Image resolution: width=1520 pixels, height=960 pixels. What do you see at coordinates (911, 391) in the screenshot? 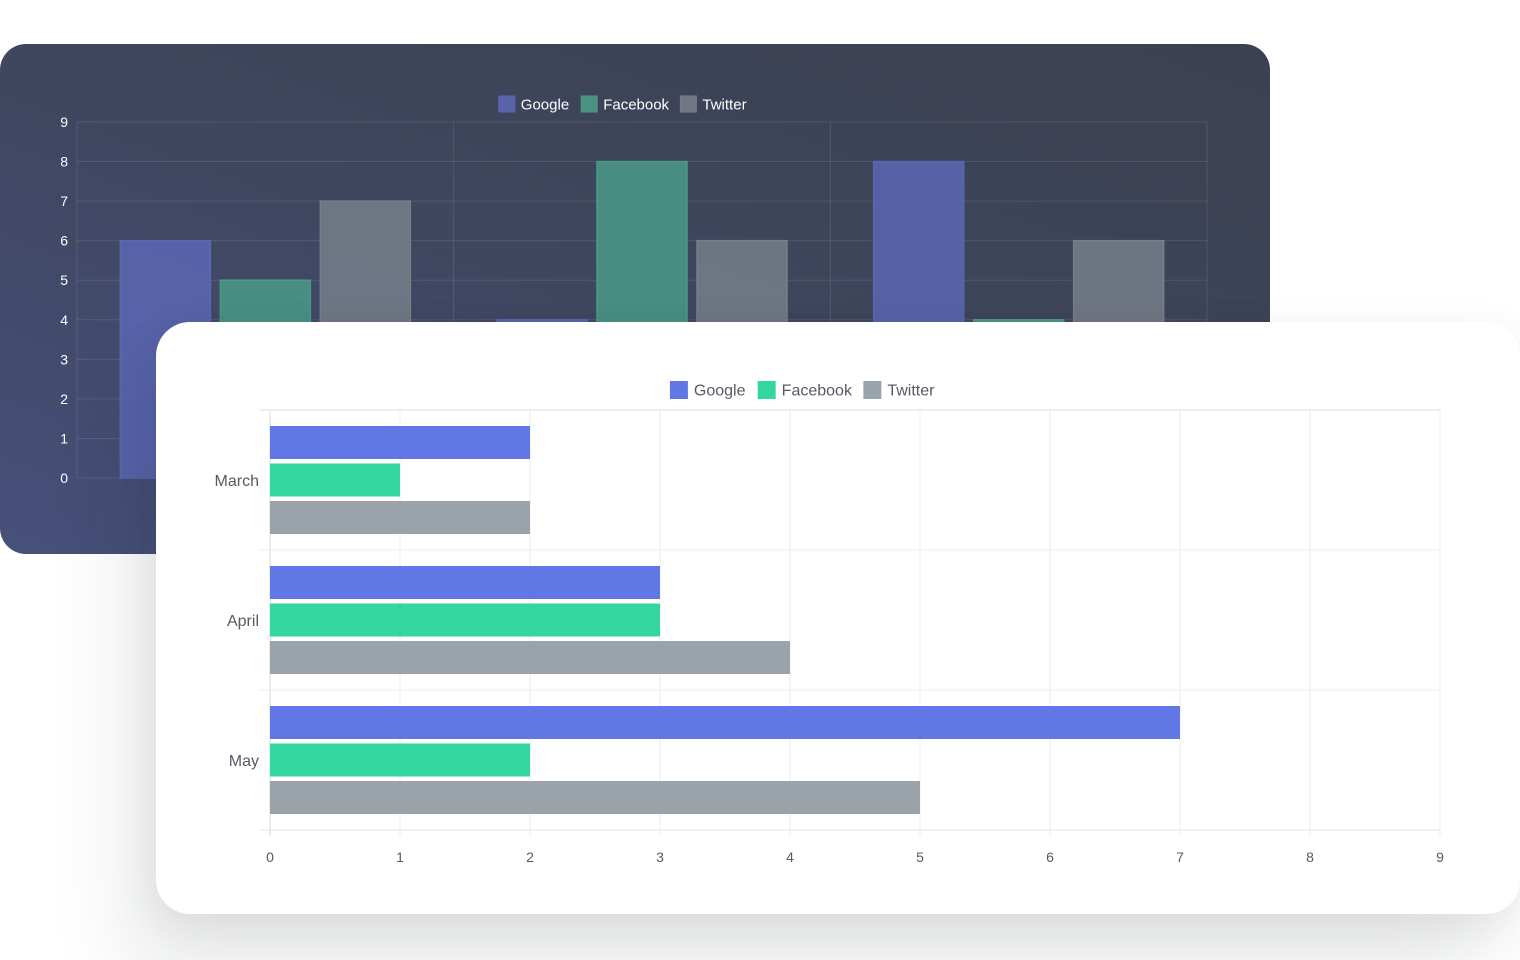
I see `light-legend-label-2: Twitter` at bounding box center [911, 391].